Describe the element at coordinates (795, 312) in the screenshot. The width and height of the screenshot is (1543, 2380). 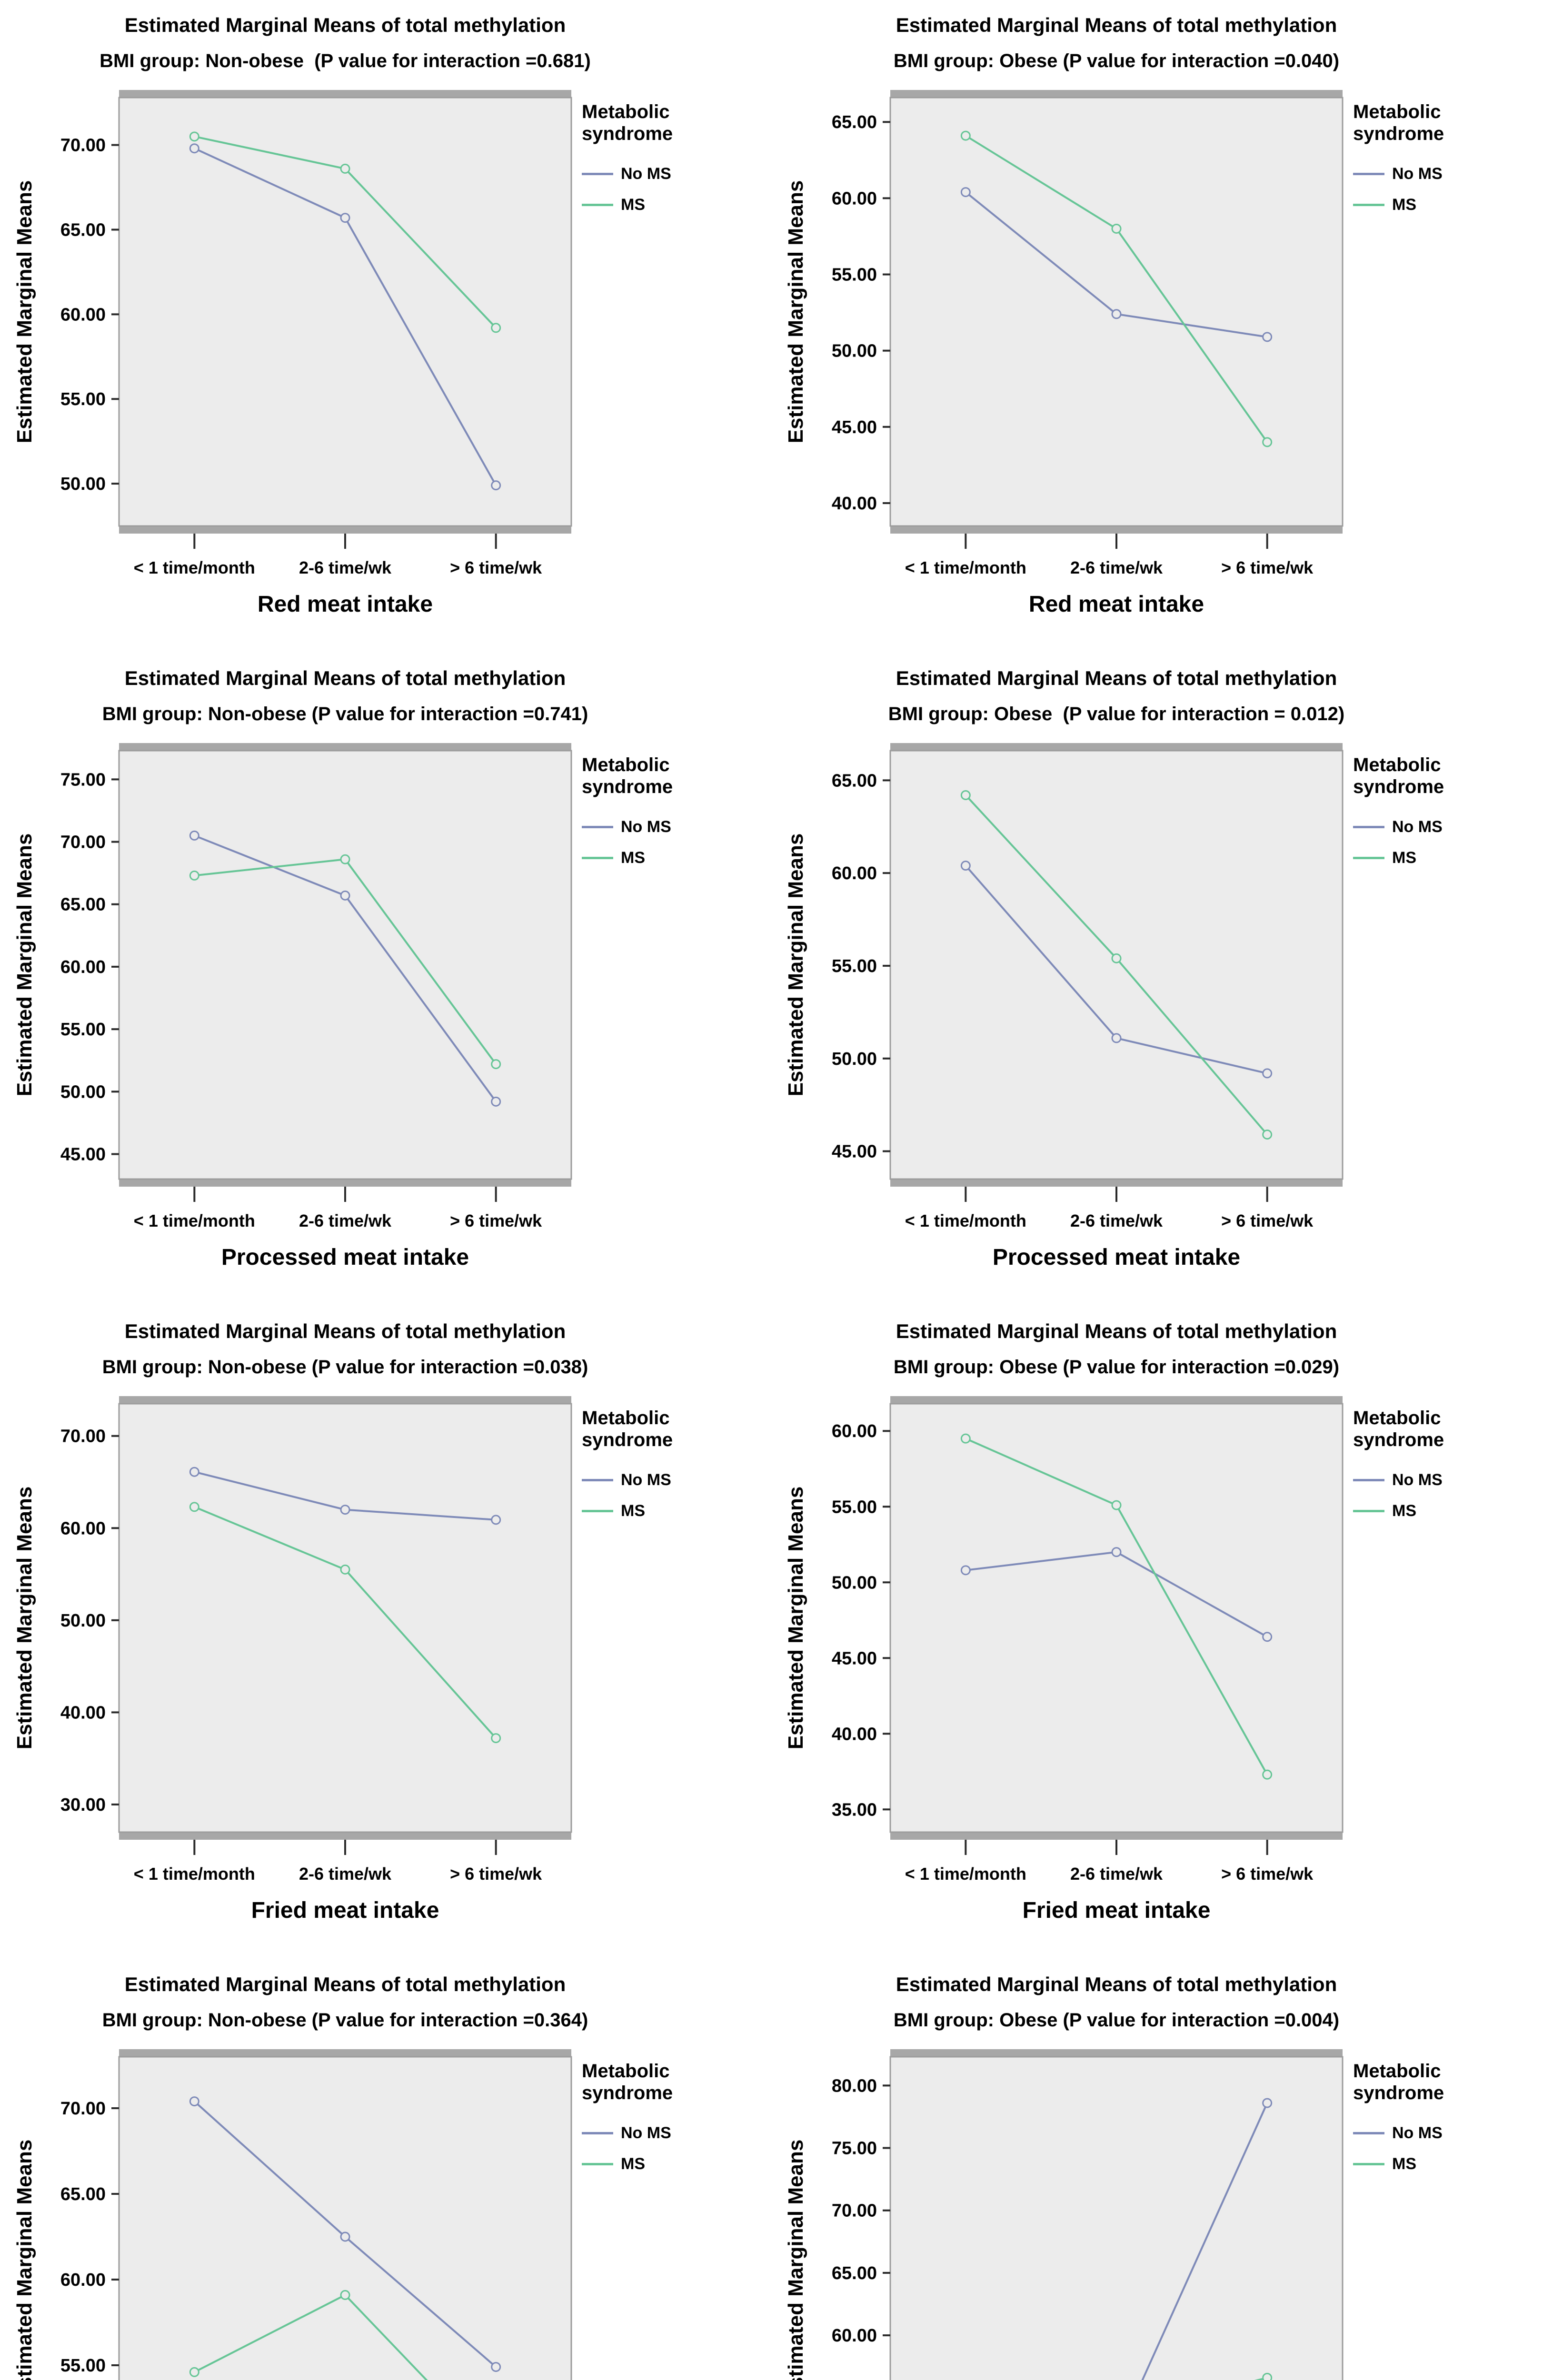
I see `y-axis-title: Estimated Marginal Means` at that location.